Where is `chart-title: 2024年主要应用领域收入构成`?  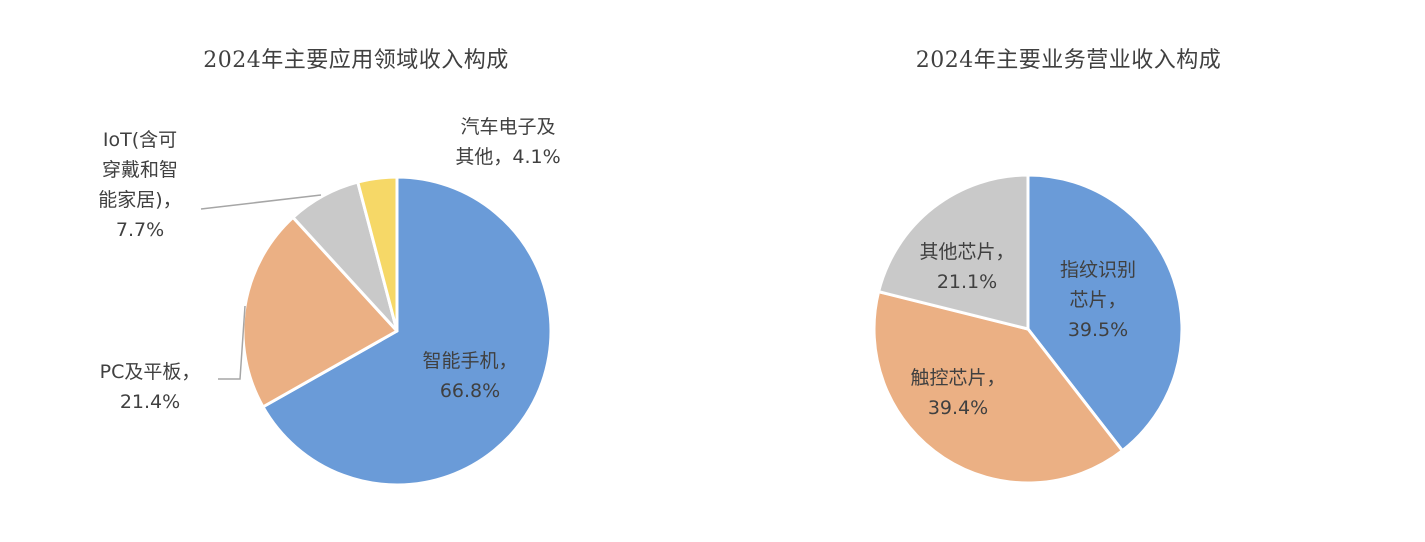 chart-title: 2024年主要应用领域收入构成 is located at coordinates (356, 60).